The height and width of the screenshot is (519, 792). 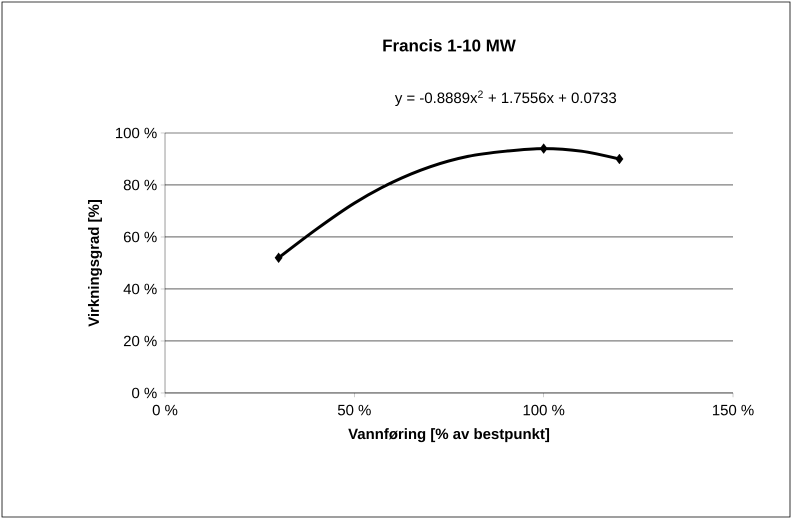 I want to click on y-tick-label: 0 %, so click(x=144, y=393).